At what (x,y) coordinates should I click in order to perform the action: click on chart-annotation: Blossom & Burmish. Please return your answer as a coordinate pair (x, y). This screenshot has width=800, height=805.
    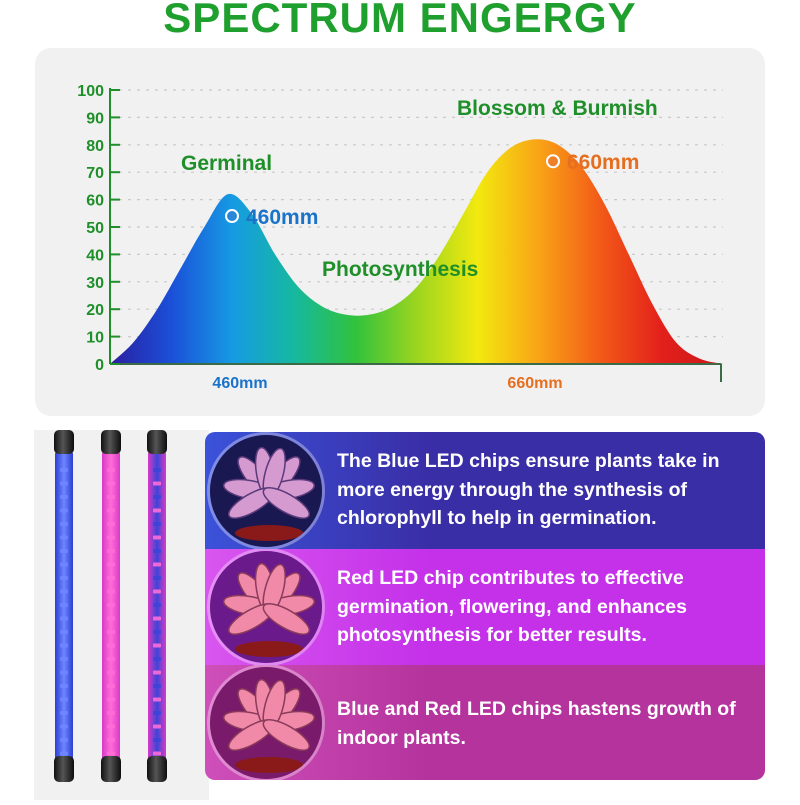
    Looking at the image, I should click on (557, 108).